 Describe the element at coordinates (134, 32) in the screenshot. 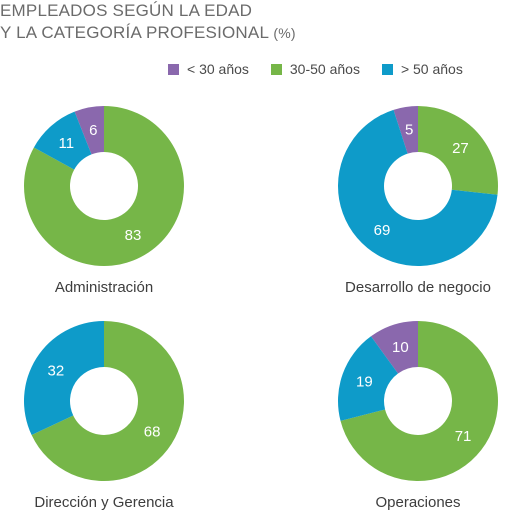

I see `chart-title-line-2-text: Y LA CATEGORÍA PROFESIONAL` at that location.